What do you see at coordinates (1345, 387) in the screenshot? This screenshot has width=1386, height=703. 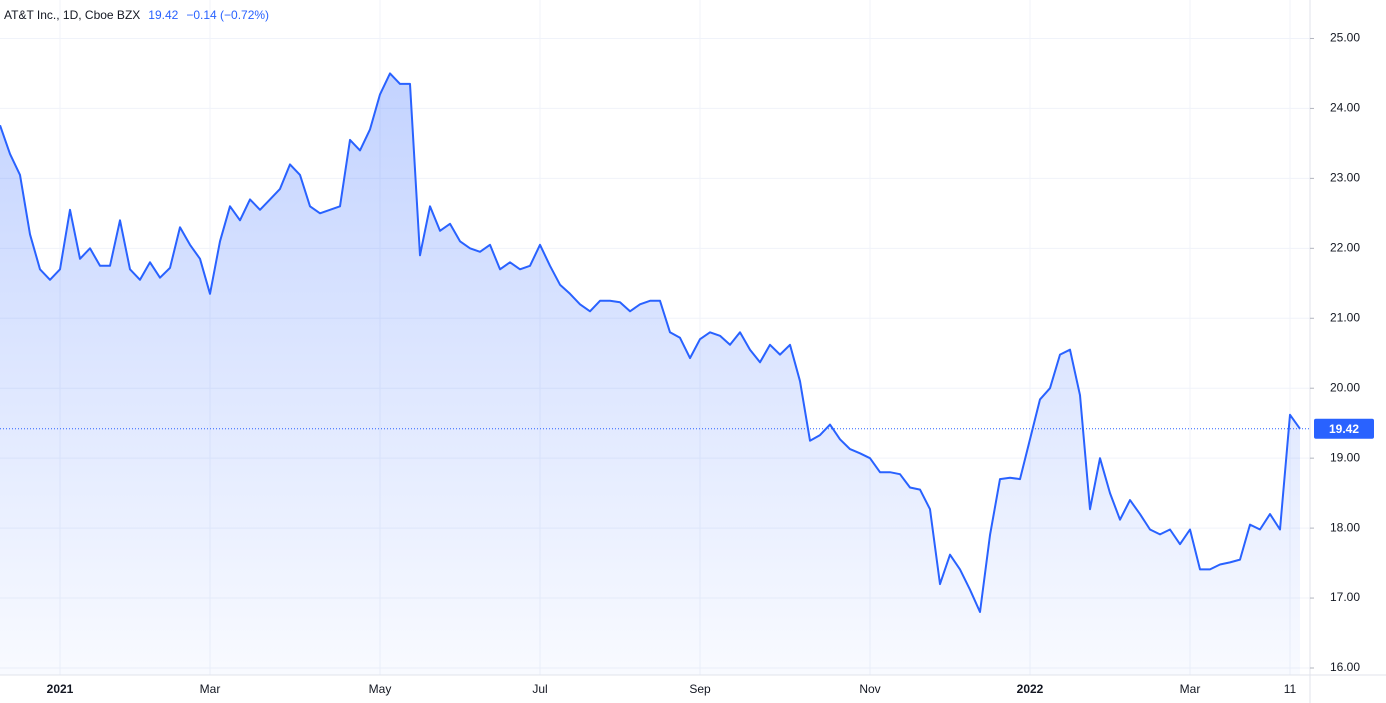 I see `y-tick-label: 20.00` at bounding box center [1345, 387].